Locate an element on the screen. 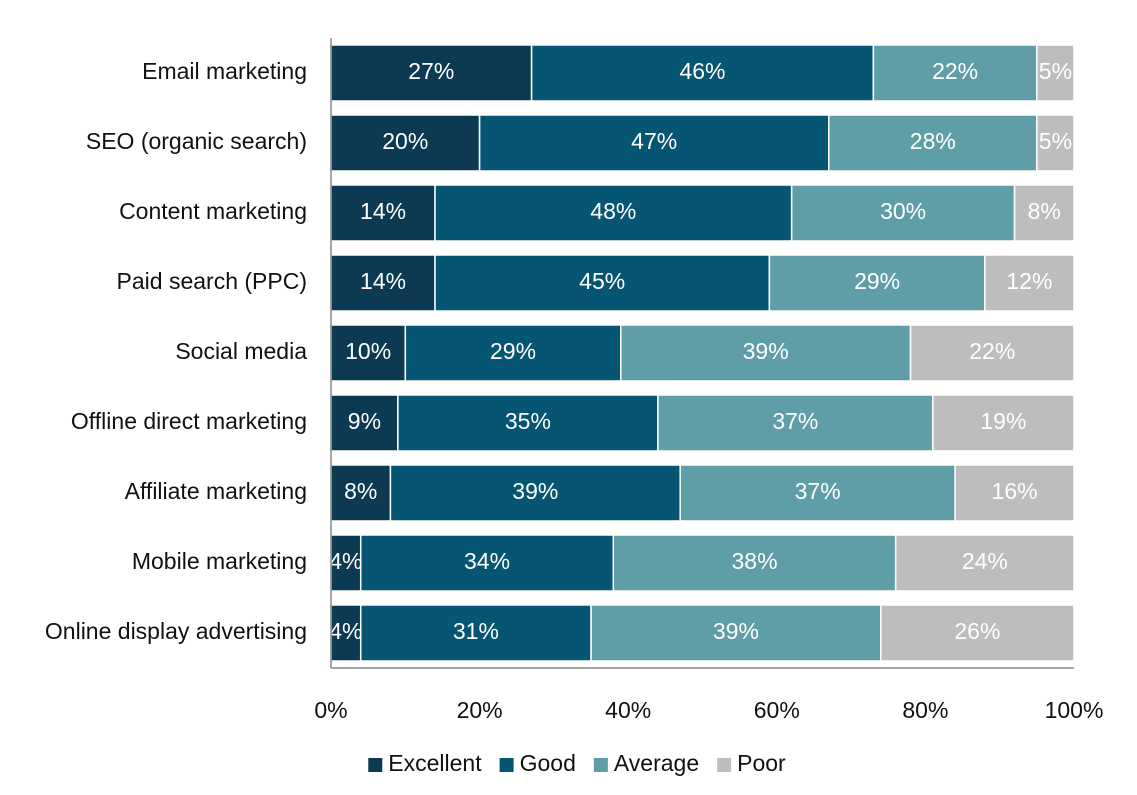  data-label-poor-affiliate-marketing: 16% is located at coordinates (1015, 491).